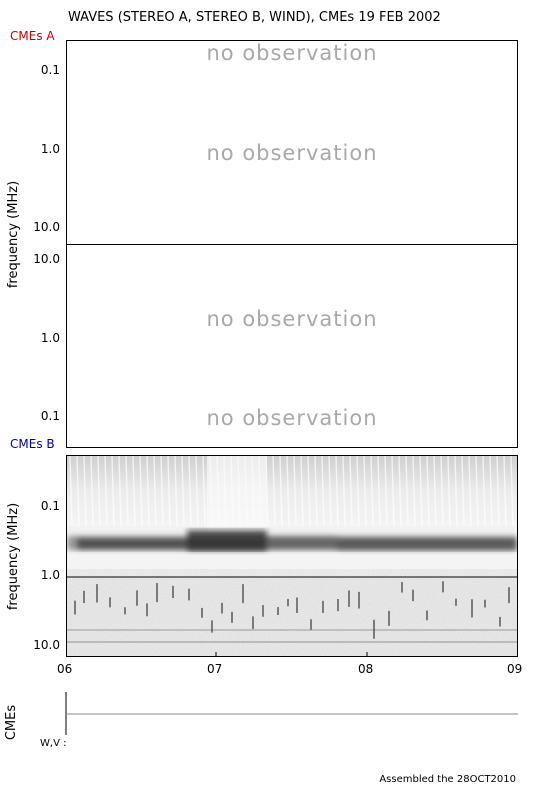 The height and width of the screenshot is (800, 550). Describe the element at coordinates (515, 669) in the screenshot. I see `x-tick-label: 09` at that location.